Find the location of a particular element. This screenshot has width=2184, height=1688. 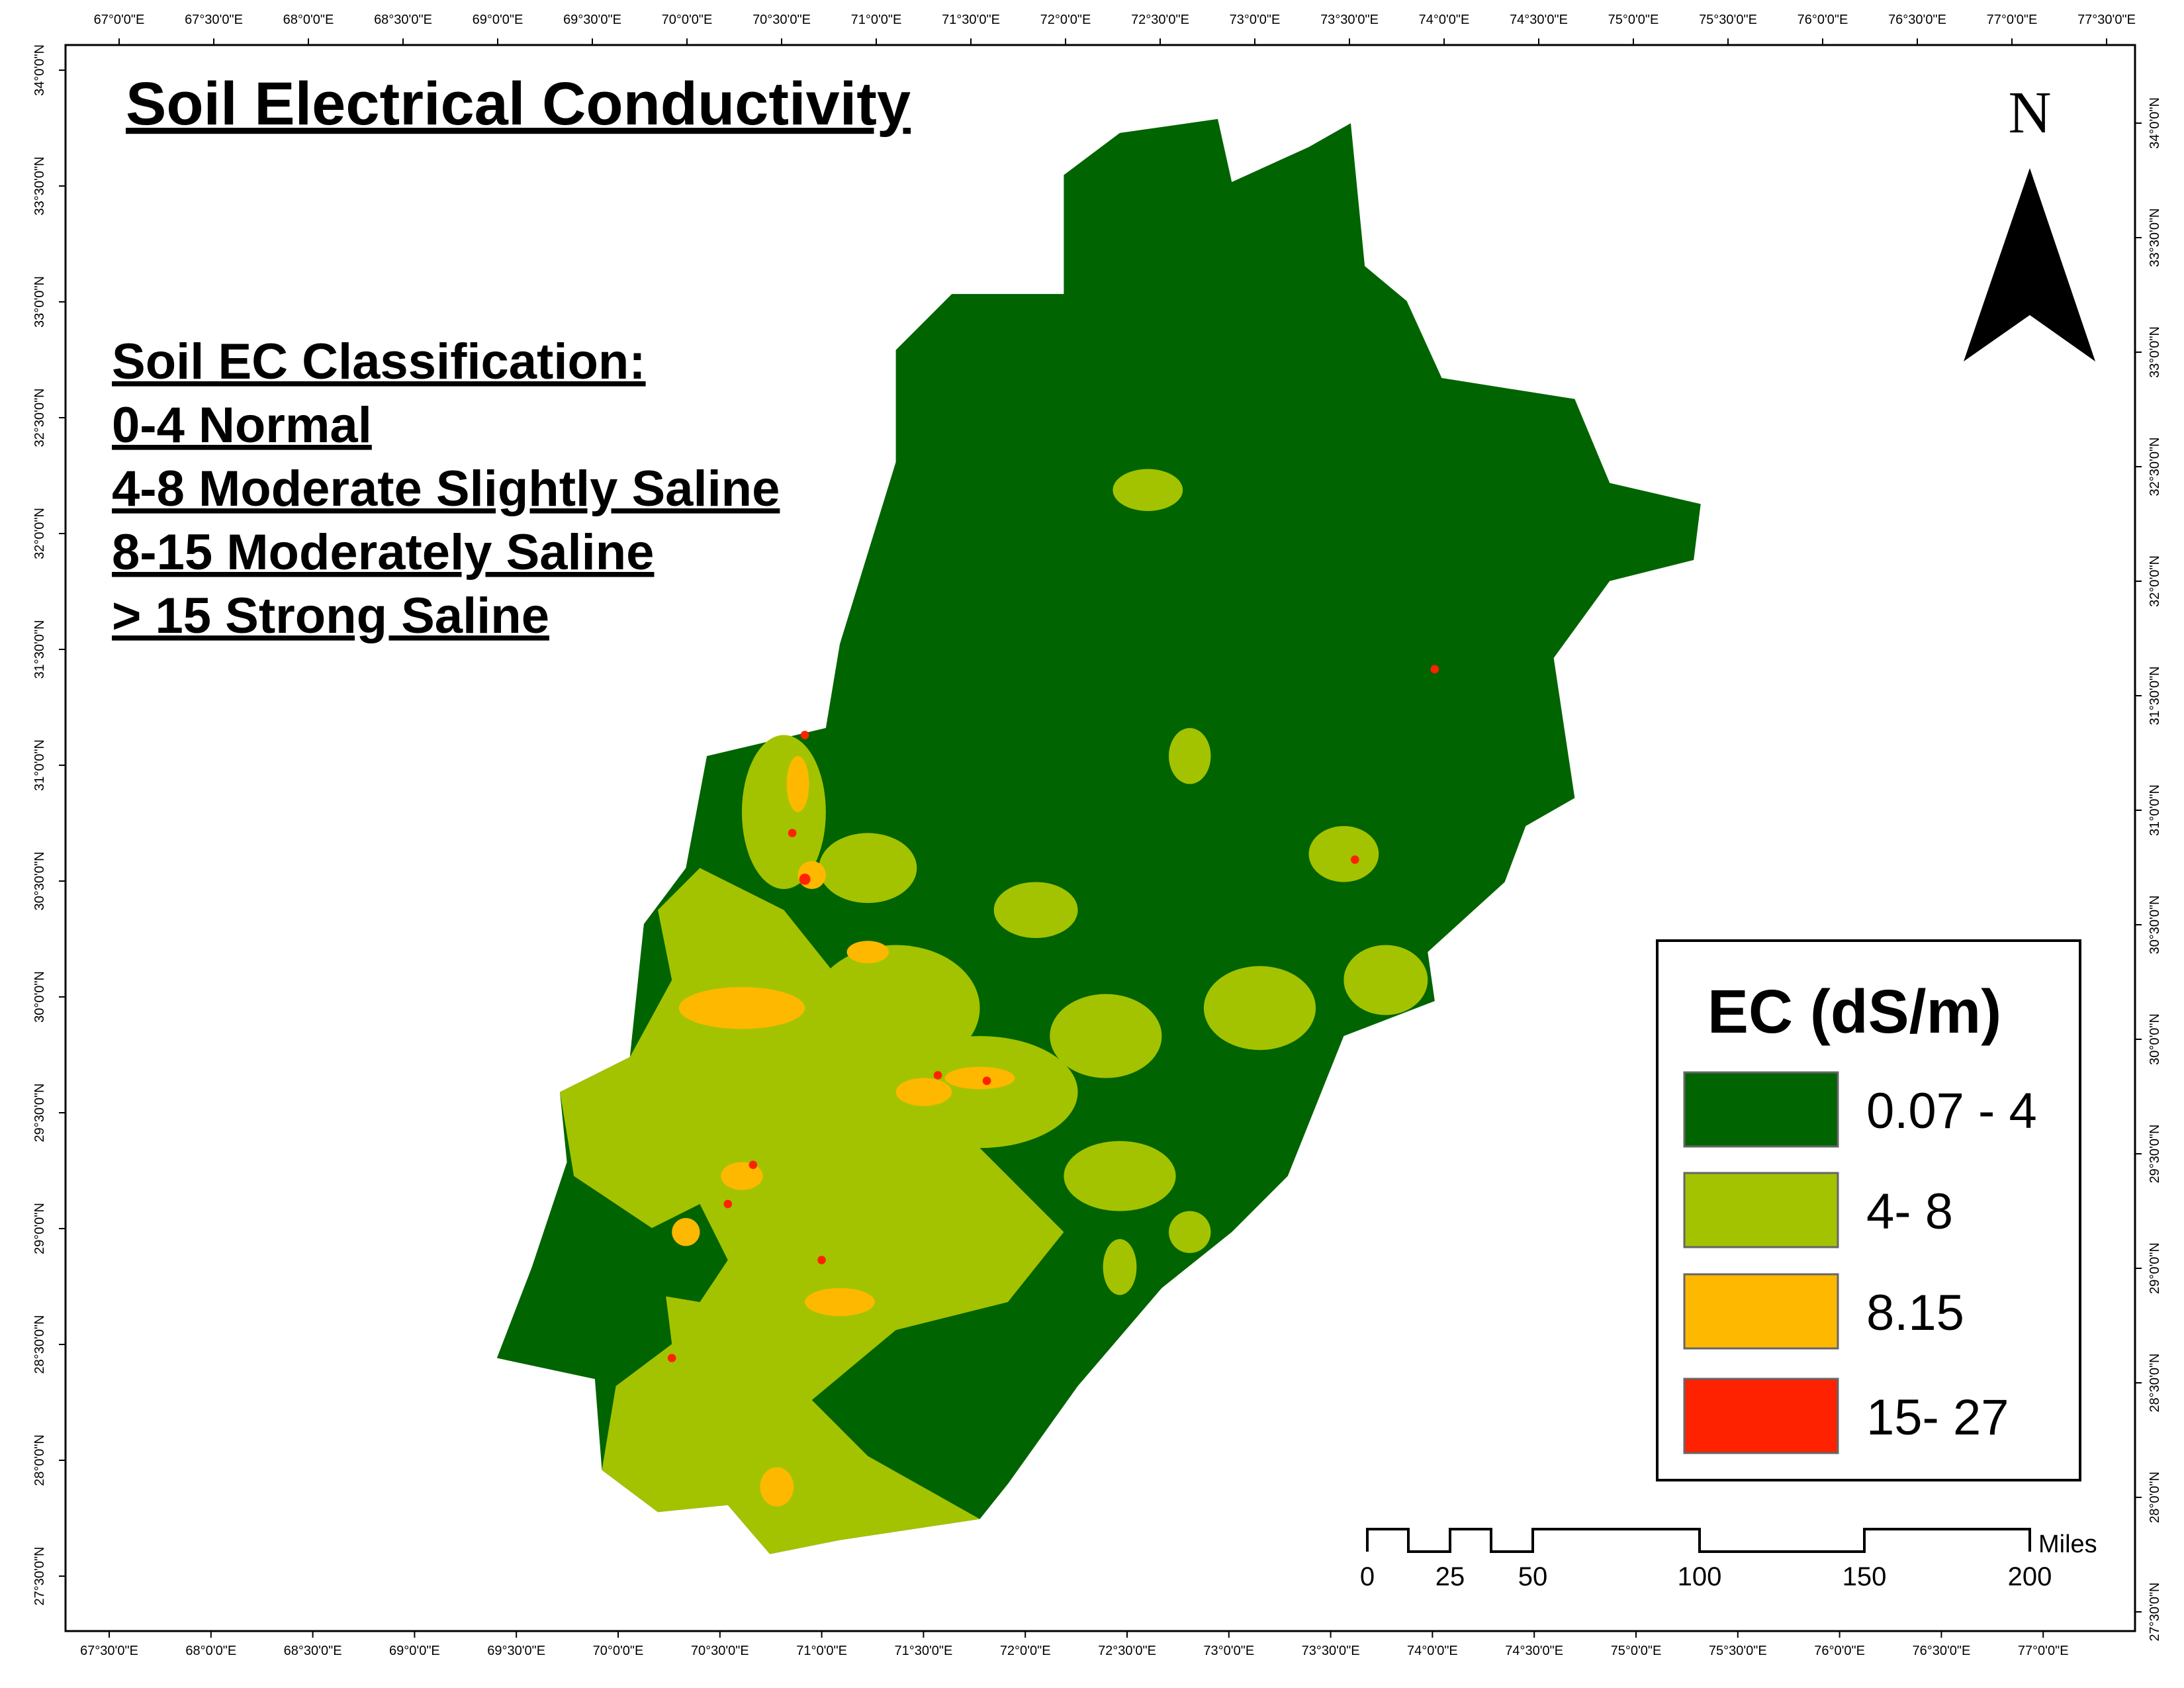

legend-title: EC (dS/m) is located at coordinates (1854, 1011).